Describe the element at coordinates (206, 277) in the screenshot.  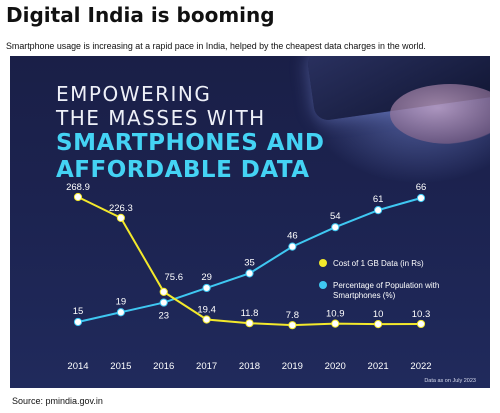
I see `smartphone-share-label: 29` at that location.